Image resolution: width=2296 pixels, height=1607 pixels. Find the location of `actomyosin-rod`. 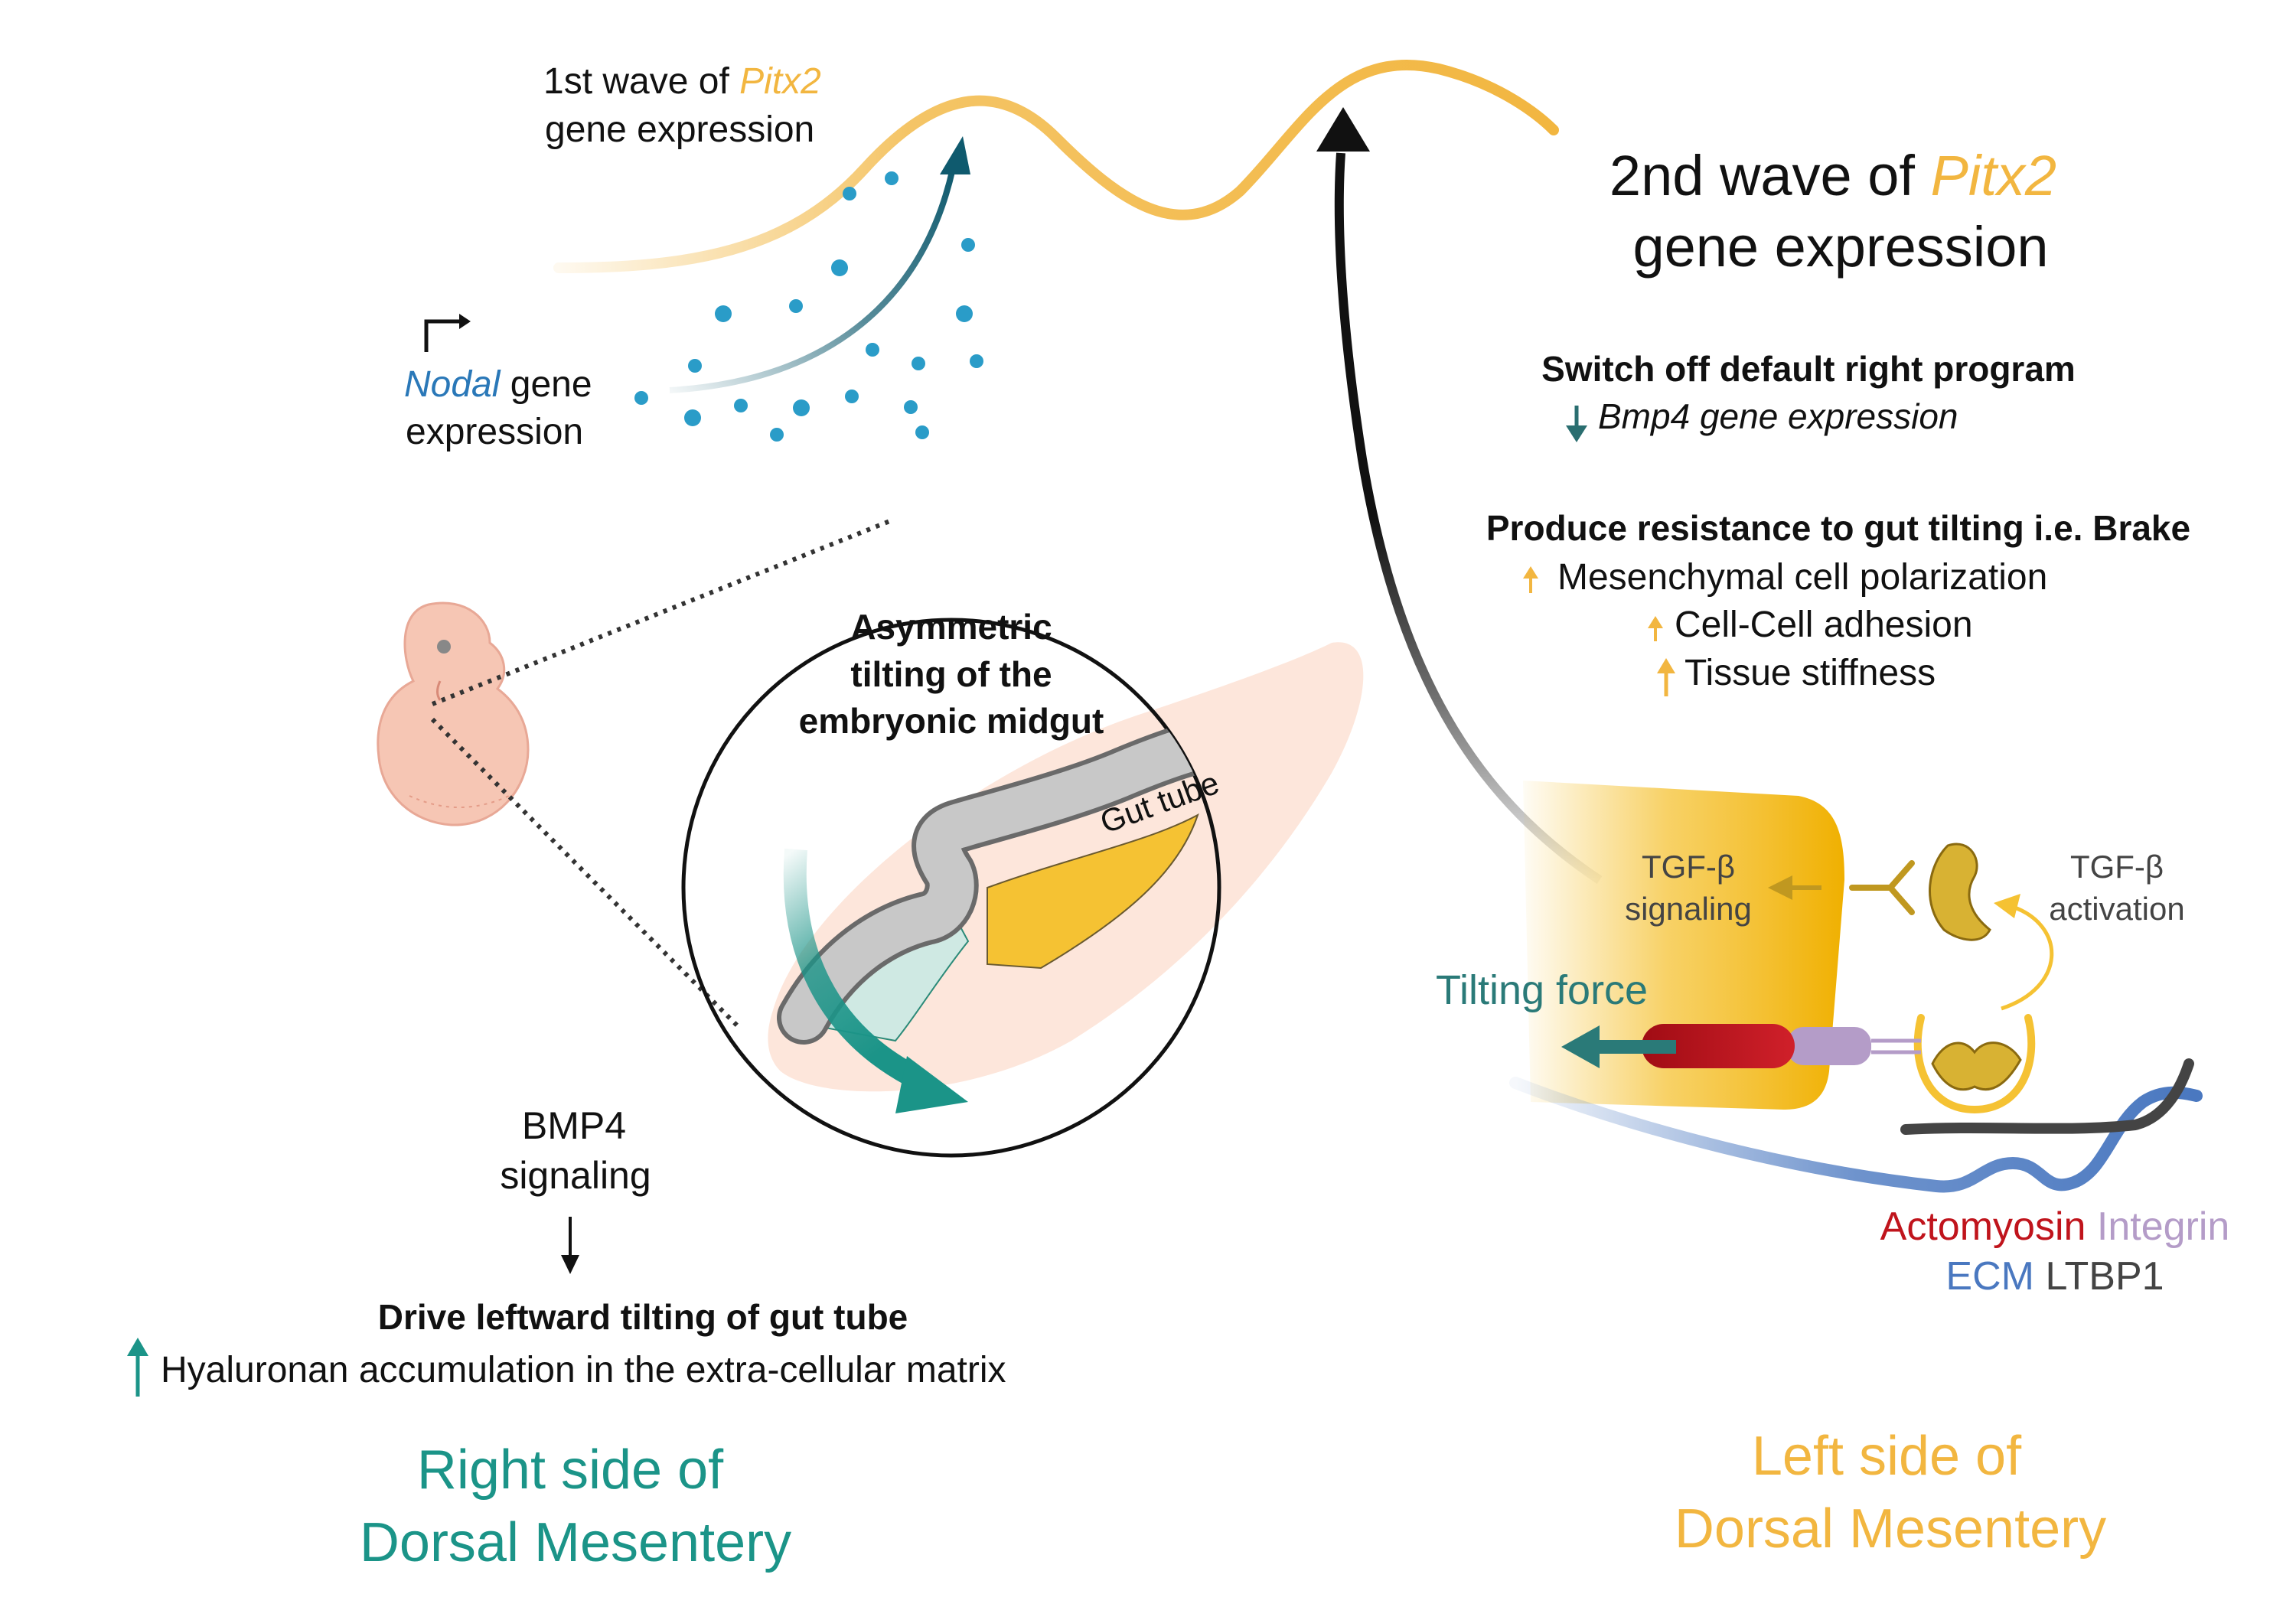

actomyosin-rod is located at coordinates (1718, 1046).